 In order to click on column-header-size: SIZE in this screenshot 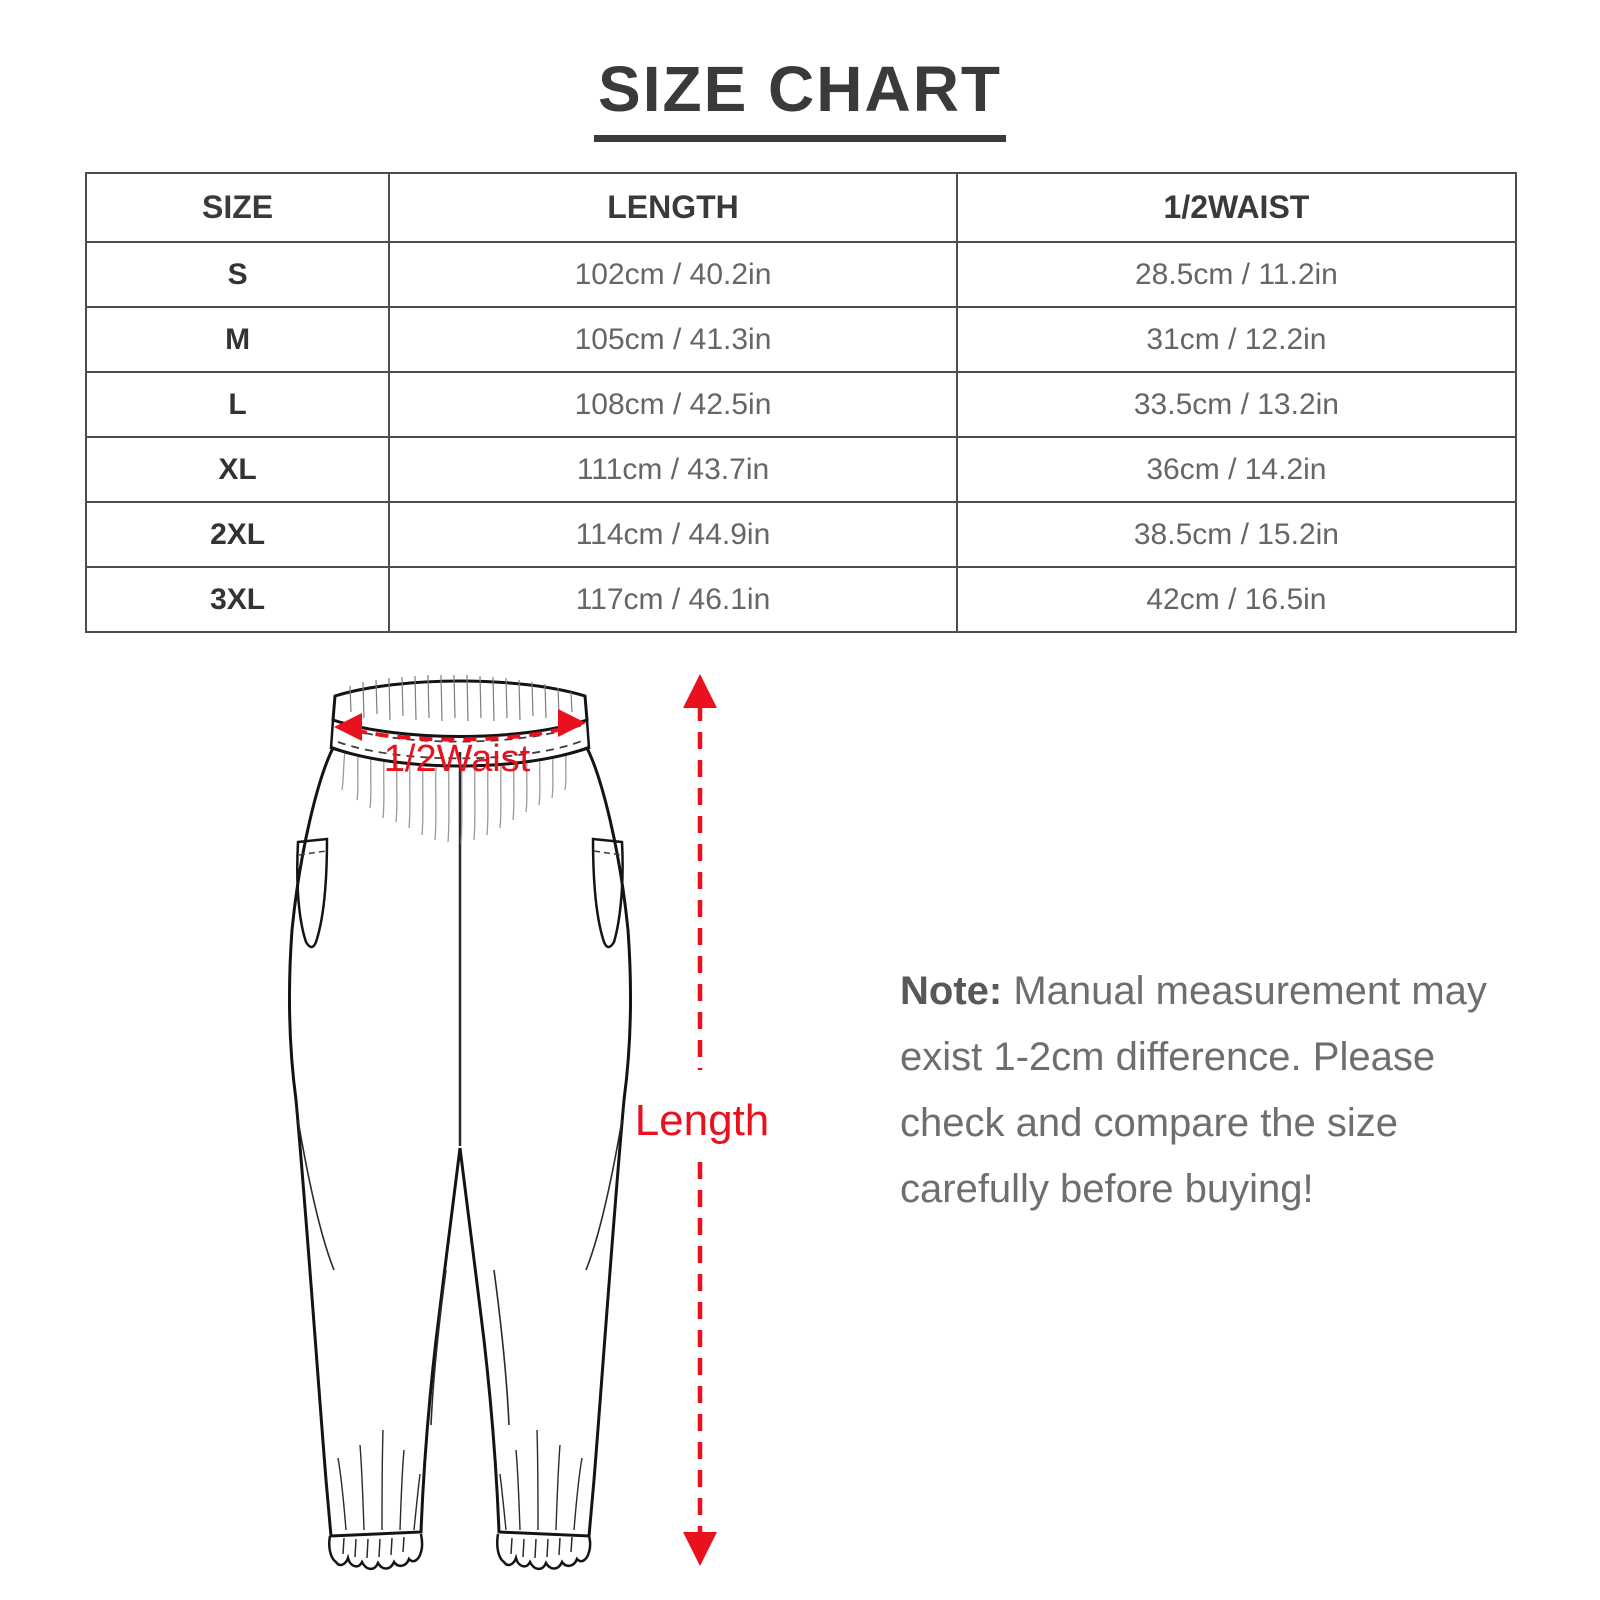, I will do `click(237, 207)`.